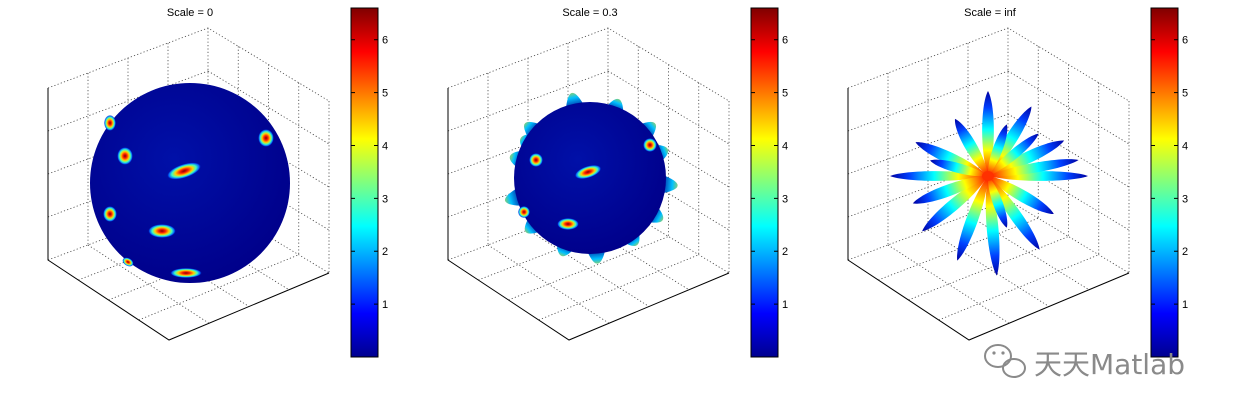 The image size is (1243, 418). What do you see at coordinates (990, 13) in the screenshot?
I see `subplot-title: Scale = inf` at bounding box center [990, 13].